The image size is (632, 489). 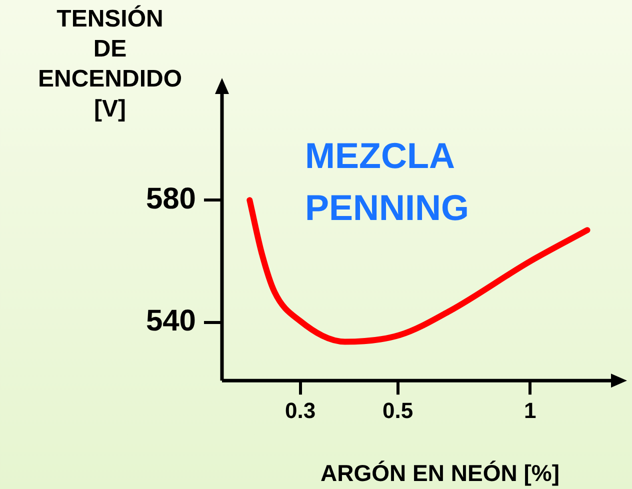 I want to click on y-axis-title: TENSIÓN DE ENCENDIDO [V], so click(x=110, y=63).